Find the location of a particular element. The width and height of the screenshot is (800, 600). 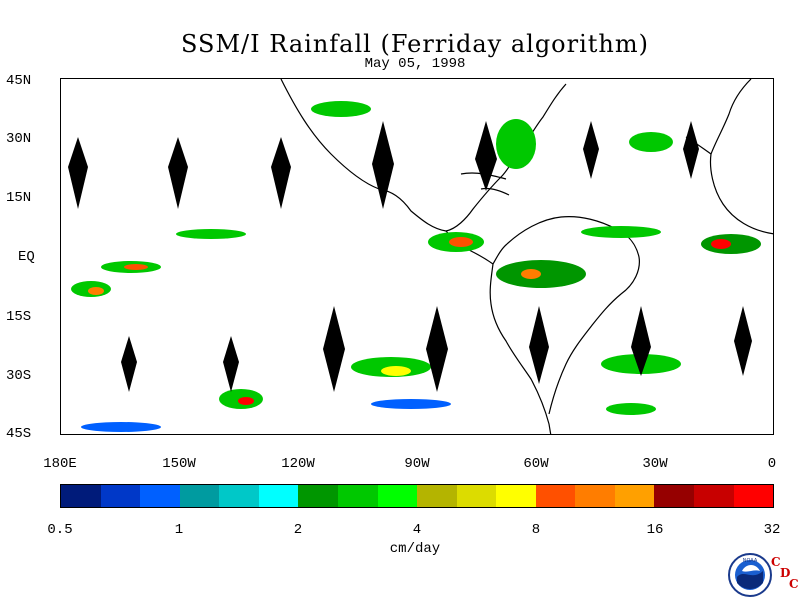

lon-label-30w: 30W is located at coordinates (655, 464).